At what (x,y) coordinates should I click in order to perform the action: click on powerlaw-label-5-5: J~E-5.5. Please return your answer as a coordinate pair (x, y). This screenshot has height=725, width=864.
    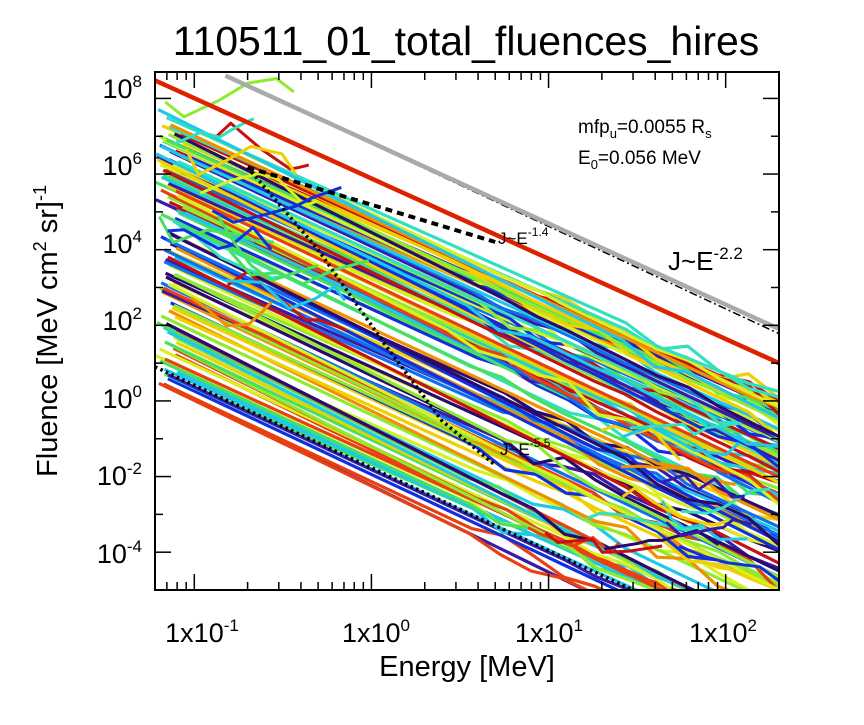
    Looking at the image, I should click on (525, 447).